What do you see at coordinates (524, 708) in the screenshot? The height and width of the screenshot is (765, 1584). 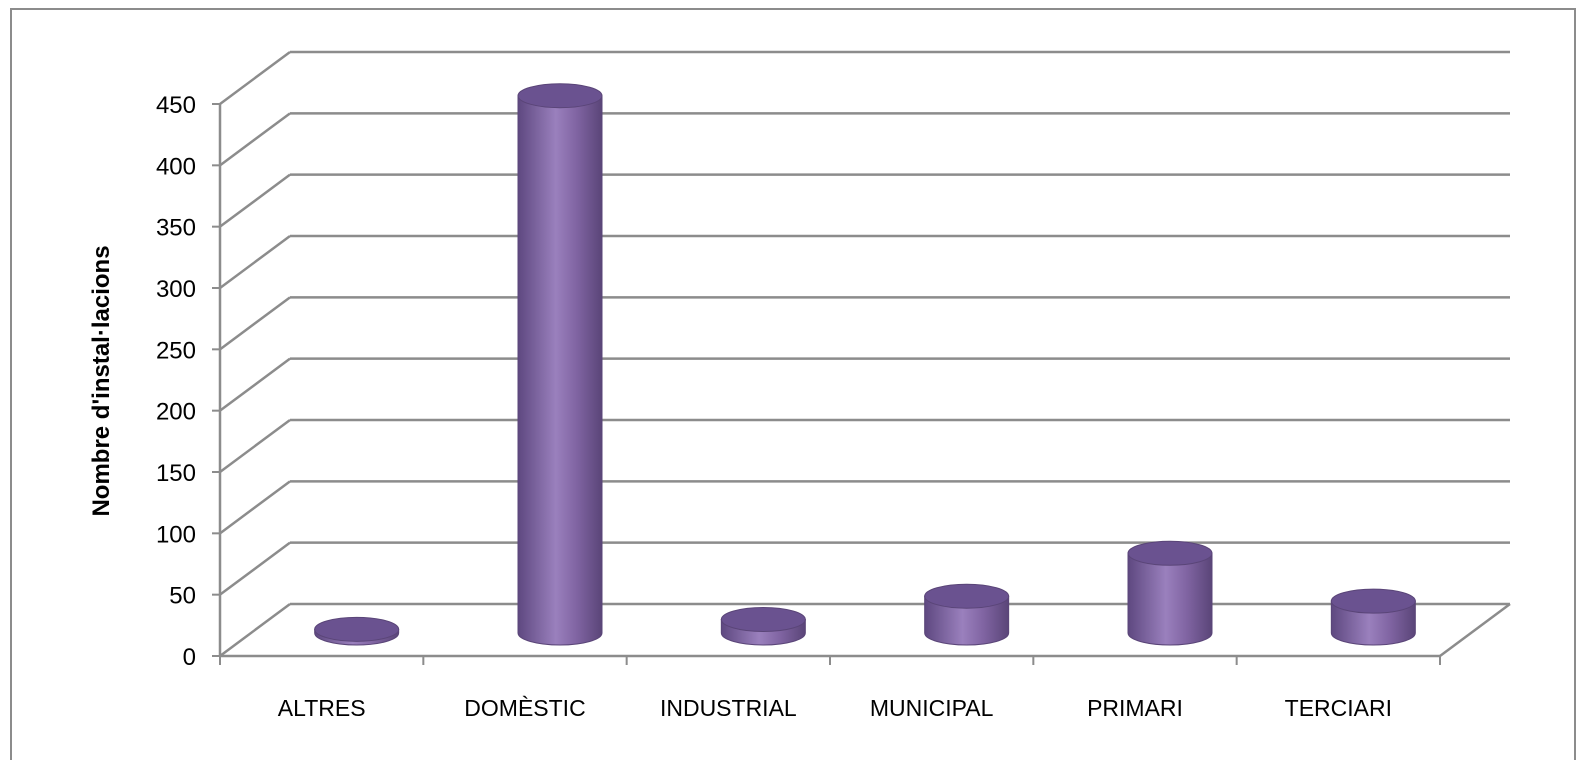 I see `x-tick-label: DOMÈSTIC` at bounding box center [524, 708].